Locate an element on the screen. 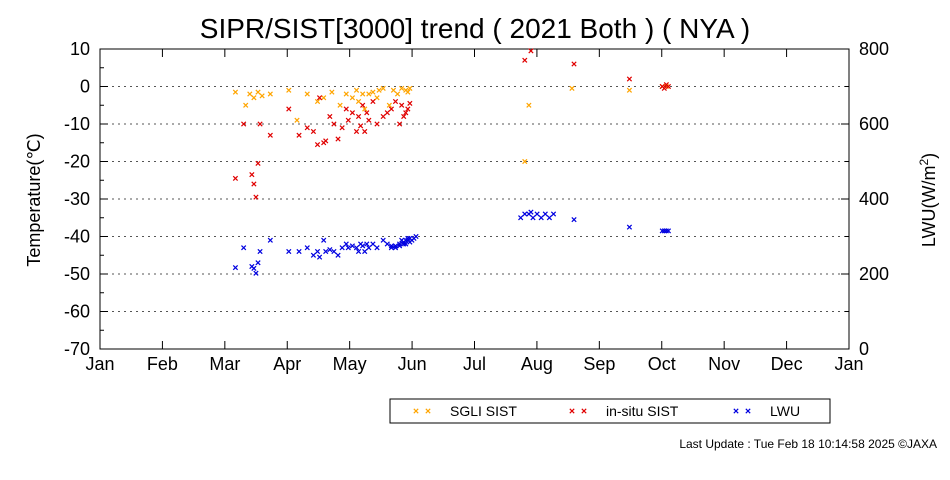 This screenshot has width=950, height=480. y-tick-label: -60 is located at coordinates (77, 312).